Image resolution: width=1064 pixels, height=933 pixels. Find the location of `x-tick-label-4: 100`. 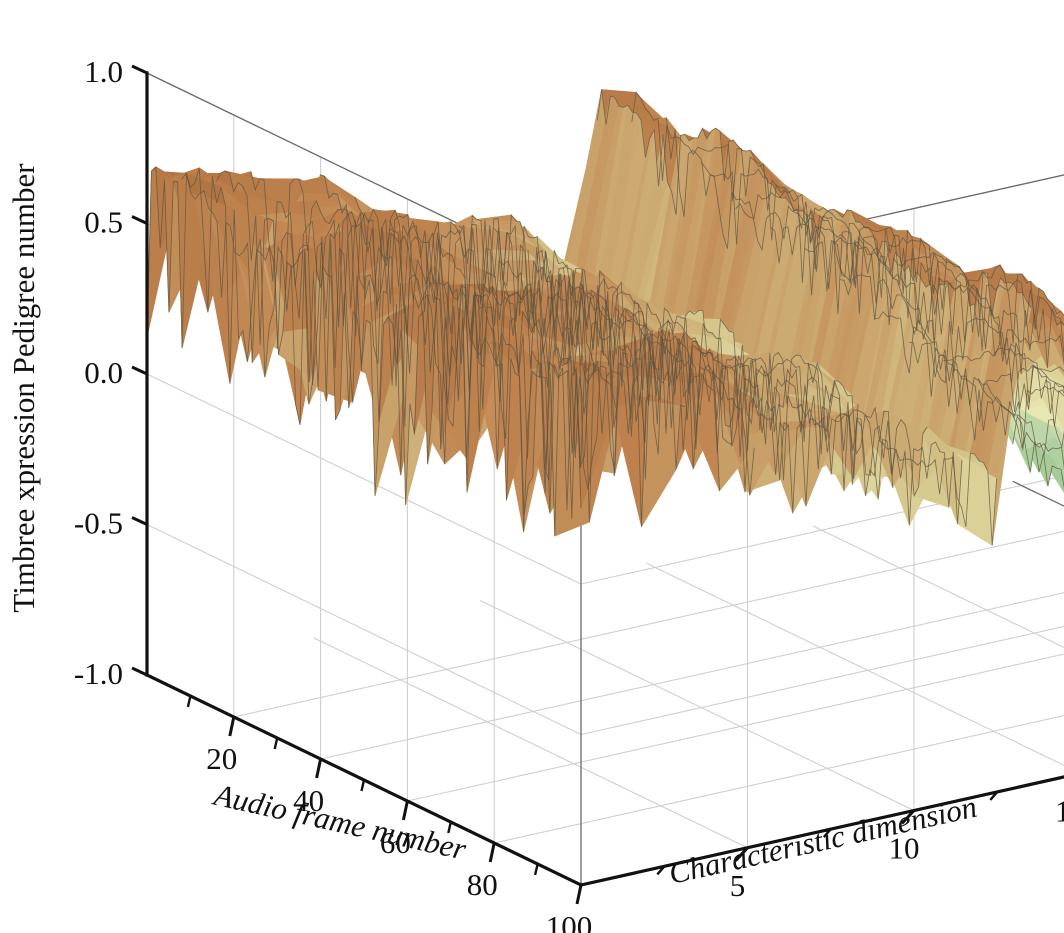

x-tick-label-4: 100 is located at coordinates (569, 921).